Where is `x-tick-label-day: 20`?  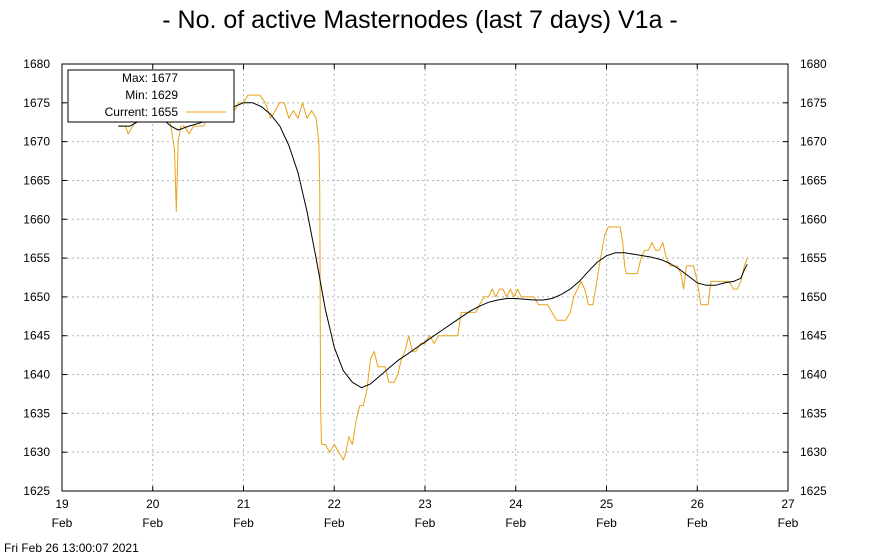
x-tick-label-day: 20 is located at coordinates (153, 504).